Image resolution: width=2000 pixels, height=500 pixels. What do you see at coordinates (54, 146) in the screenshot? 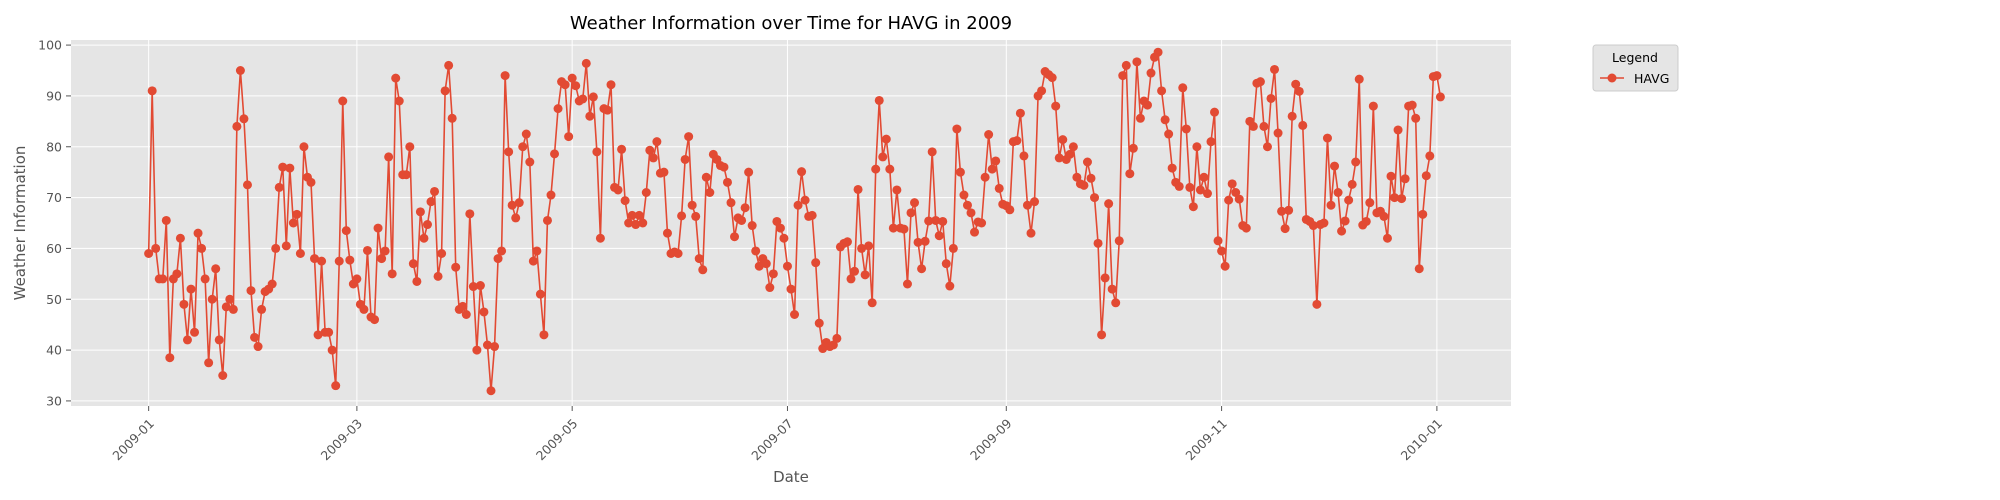
I see `y-tick-label: 80` at bounding box center [54, 146].